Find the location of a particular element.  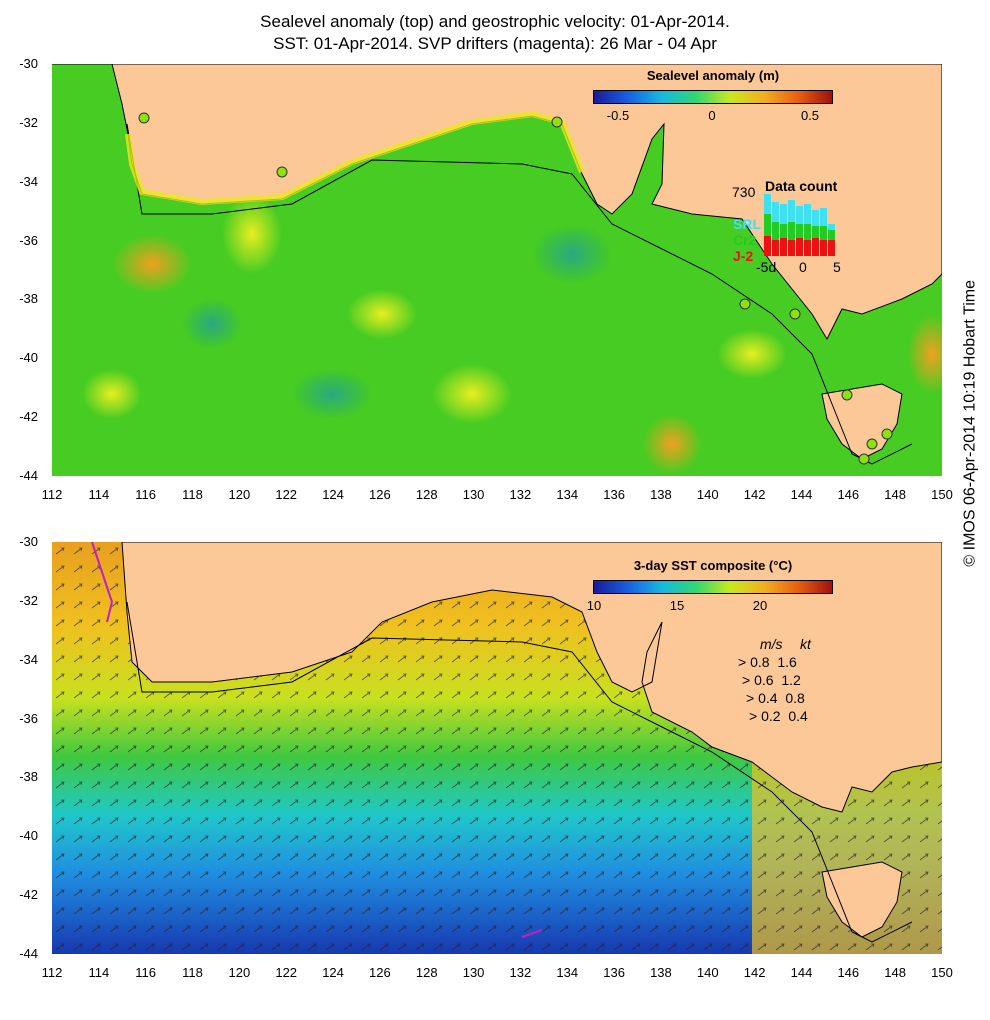

xtick-top-13: 138 is located at coordinates (661, 494).